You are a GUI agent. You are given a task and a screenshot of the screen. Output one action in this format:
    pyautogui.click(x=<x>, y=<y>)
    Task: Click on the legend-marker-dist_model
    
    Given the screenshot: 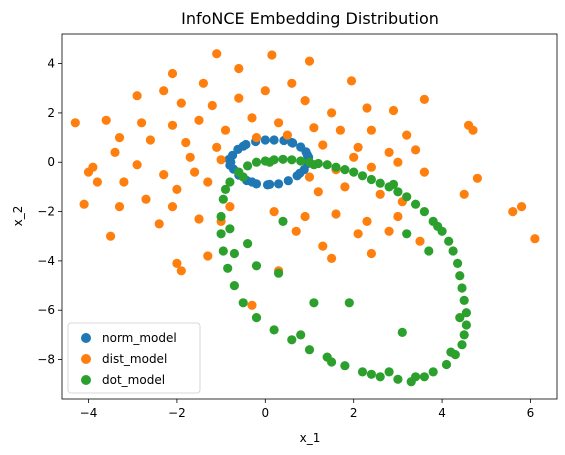 What is the action you would take?
    pyautogui.click(x=86, y=359)
    